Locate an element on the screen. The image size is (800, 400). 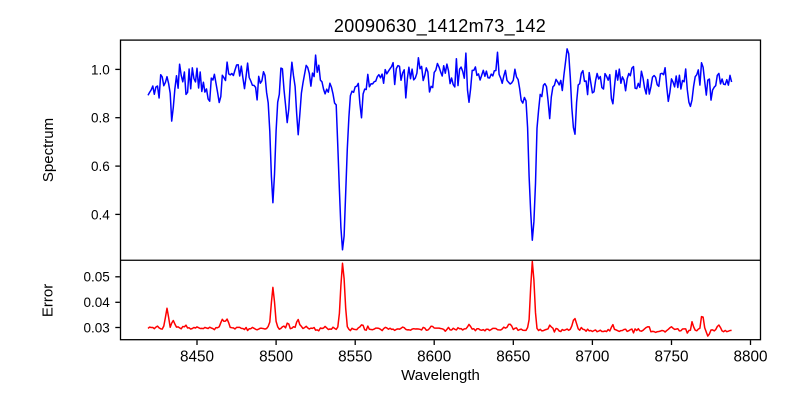
svg-text: 0.03 is located at coordinates (97, 327).